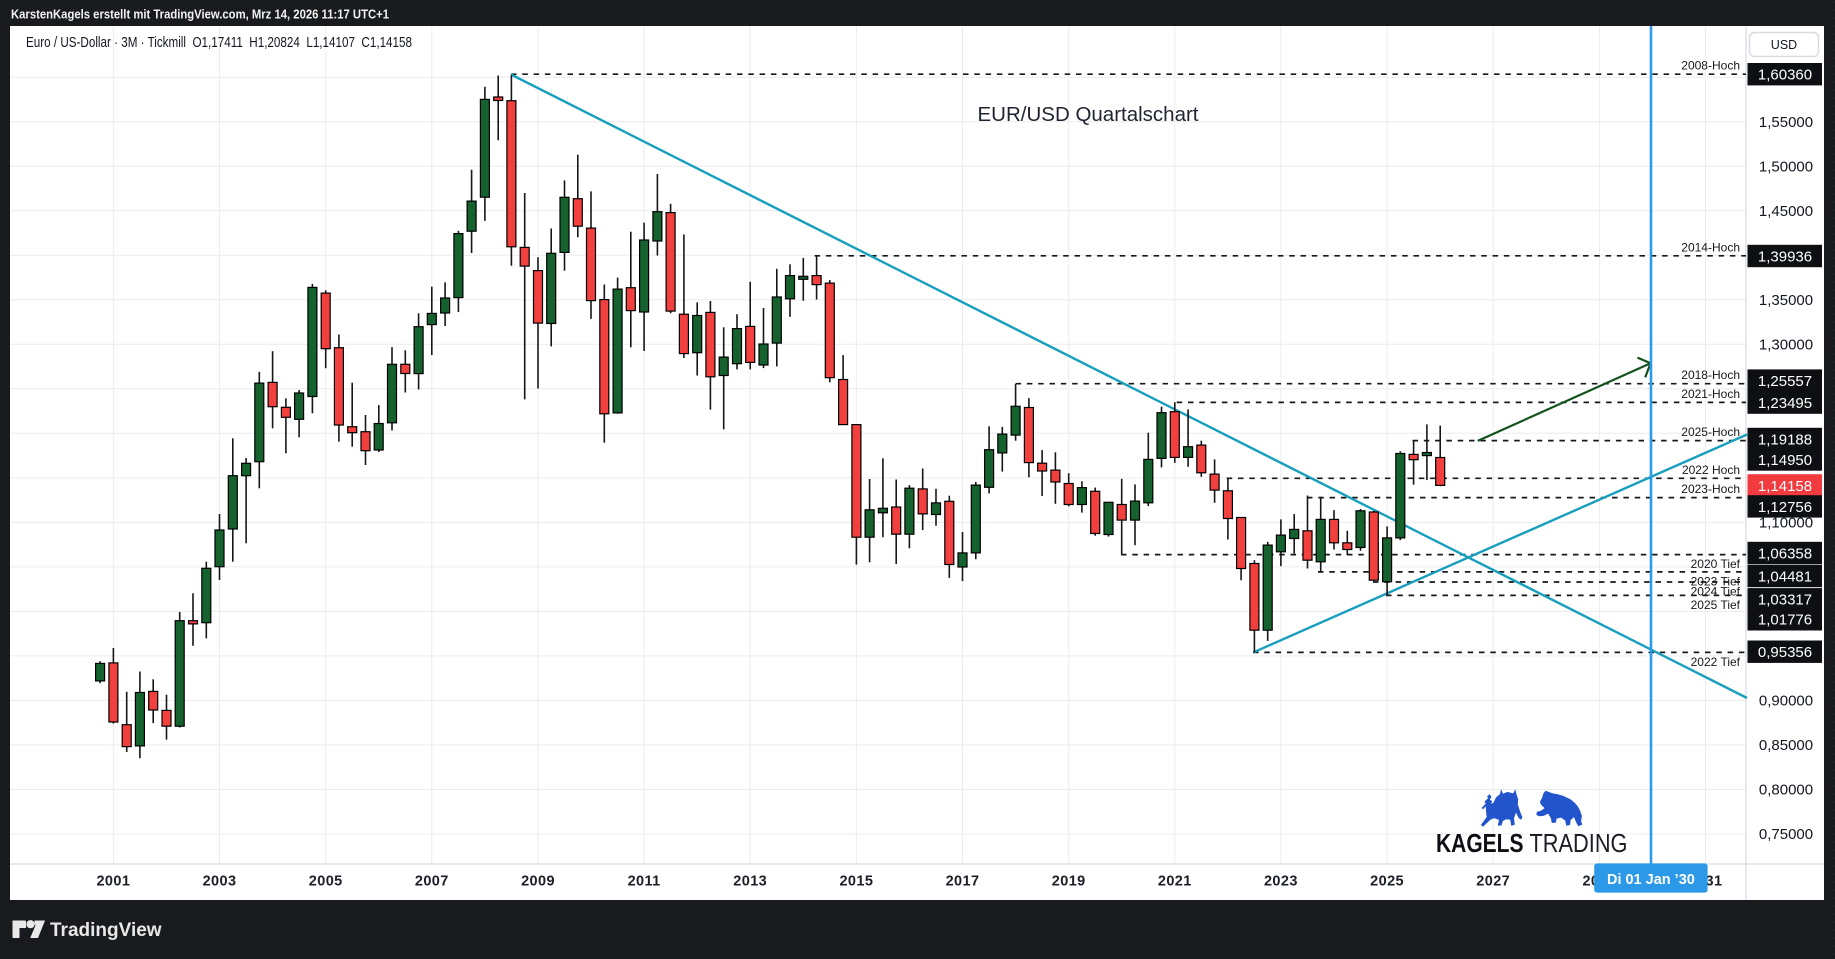  I want to click on svg-text: EUR/USD Quartalschart, so click(1087, 114).